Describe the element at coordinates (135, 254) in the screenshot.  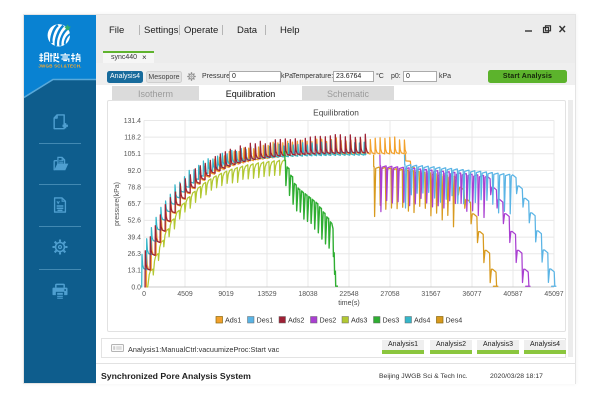
I see `svg-text: 26.3` at that location.